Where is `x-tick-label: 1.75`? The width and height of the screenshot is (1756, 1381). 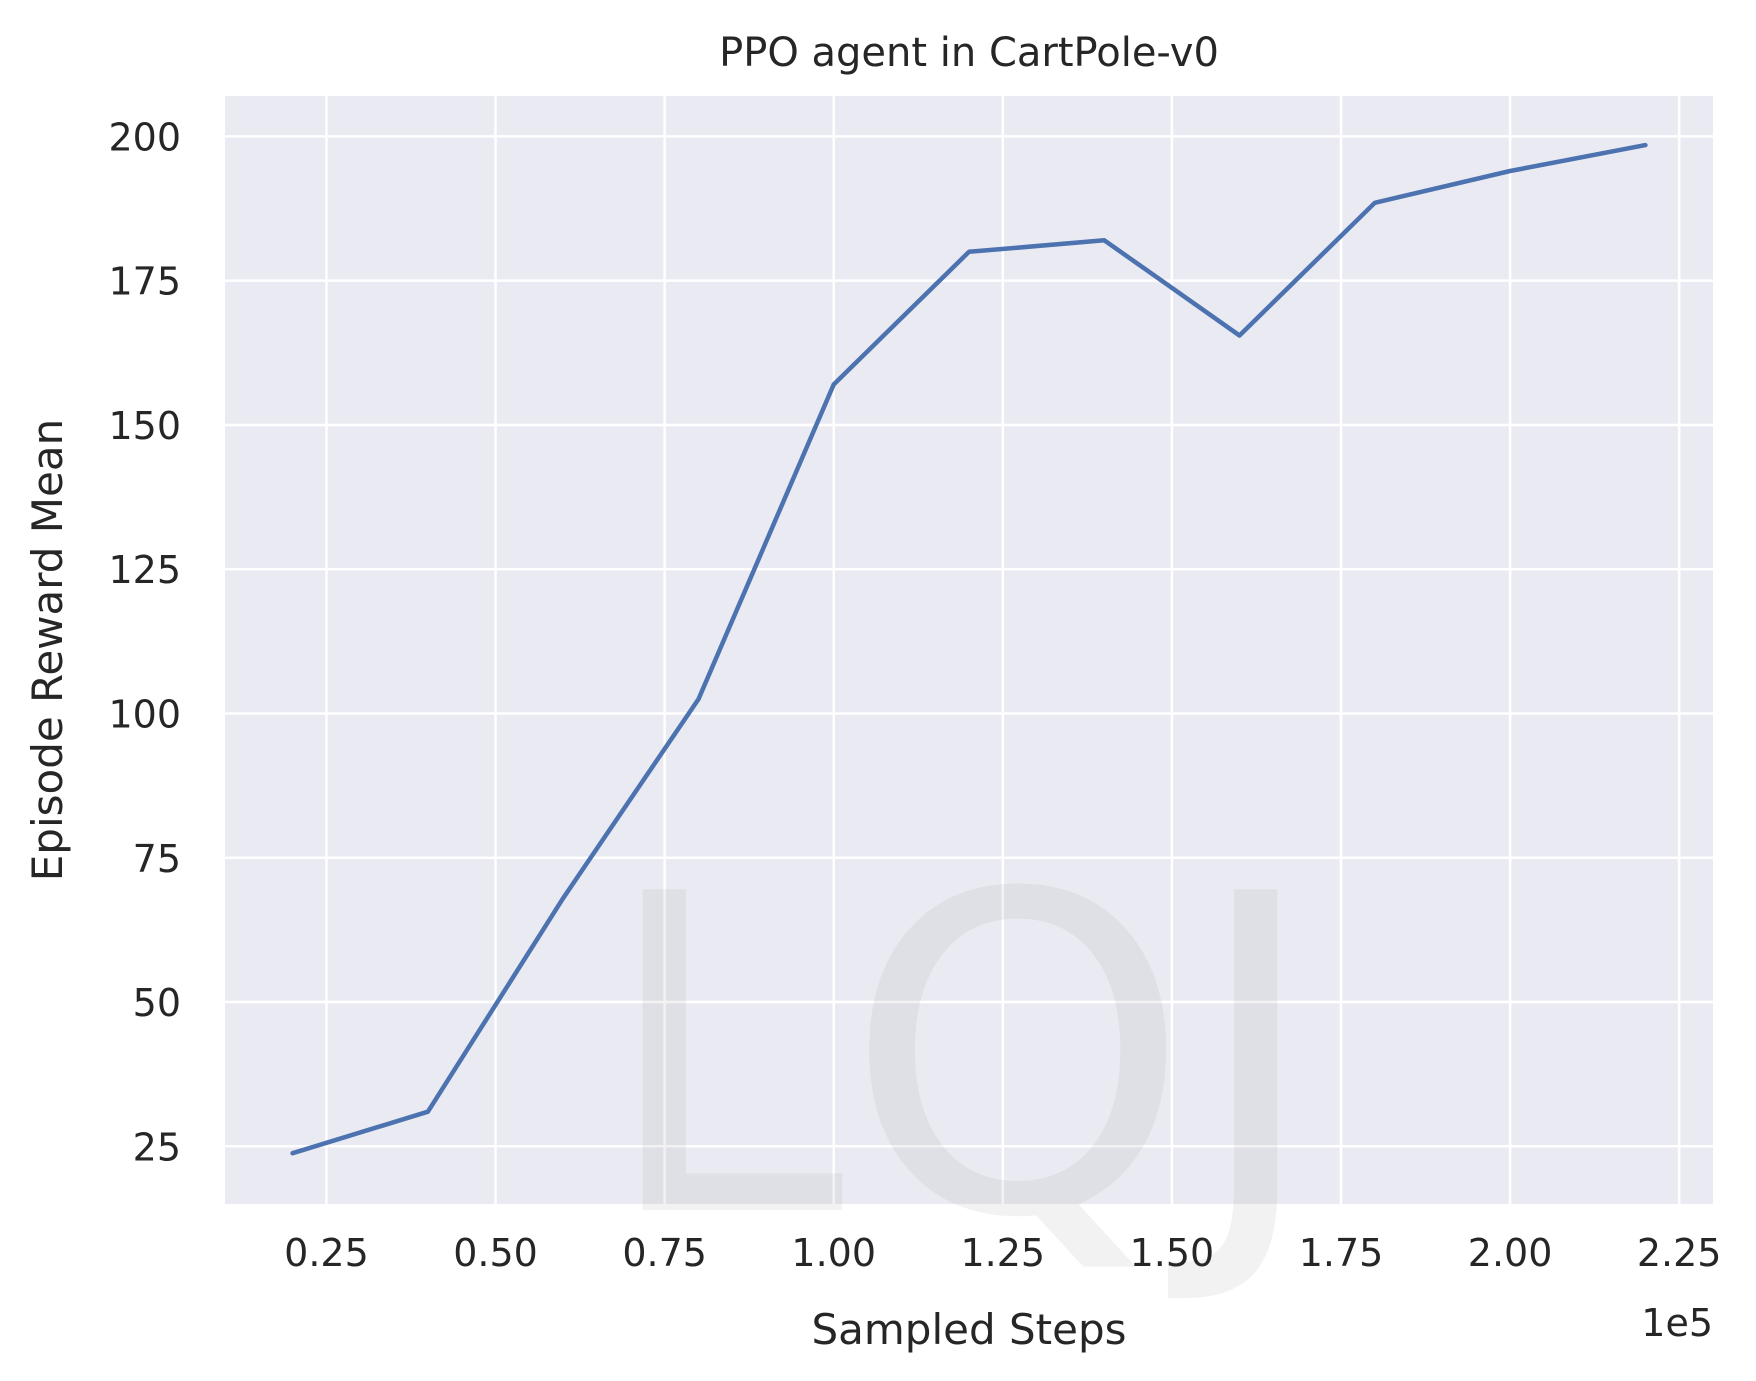
x-tick-label: 1.75 is located at coordinates (1341, 1253).